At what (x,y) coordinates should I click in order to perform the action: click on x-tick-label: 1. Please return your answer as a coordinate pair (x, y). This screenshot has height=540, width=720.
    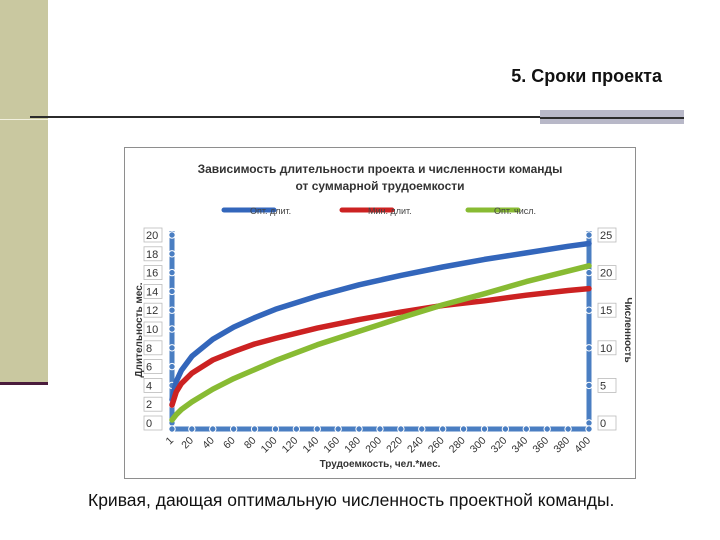
    Looking at the image, I should click on (170, 441).